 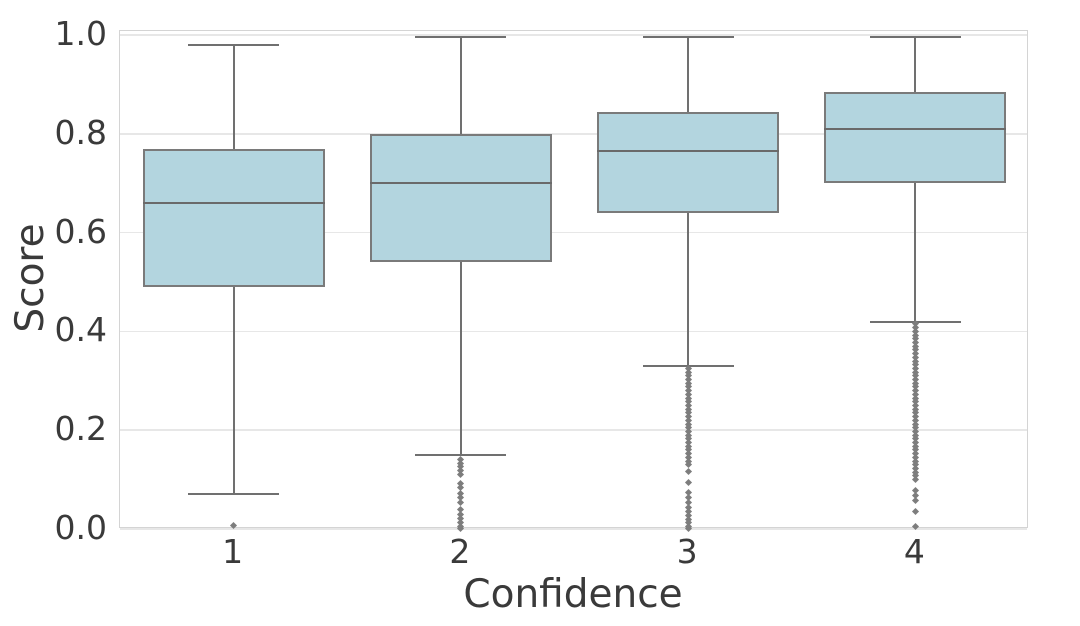 I want to click on x-tick-label: 1, so click(x=233, y=551).